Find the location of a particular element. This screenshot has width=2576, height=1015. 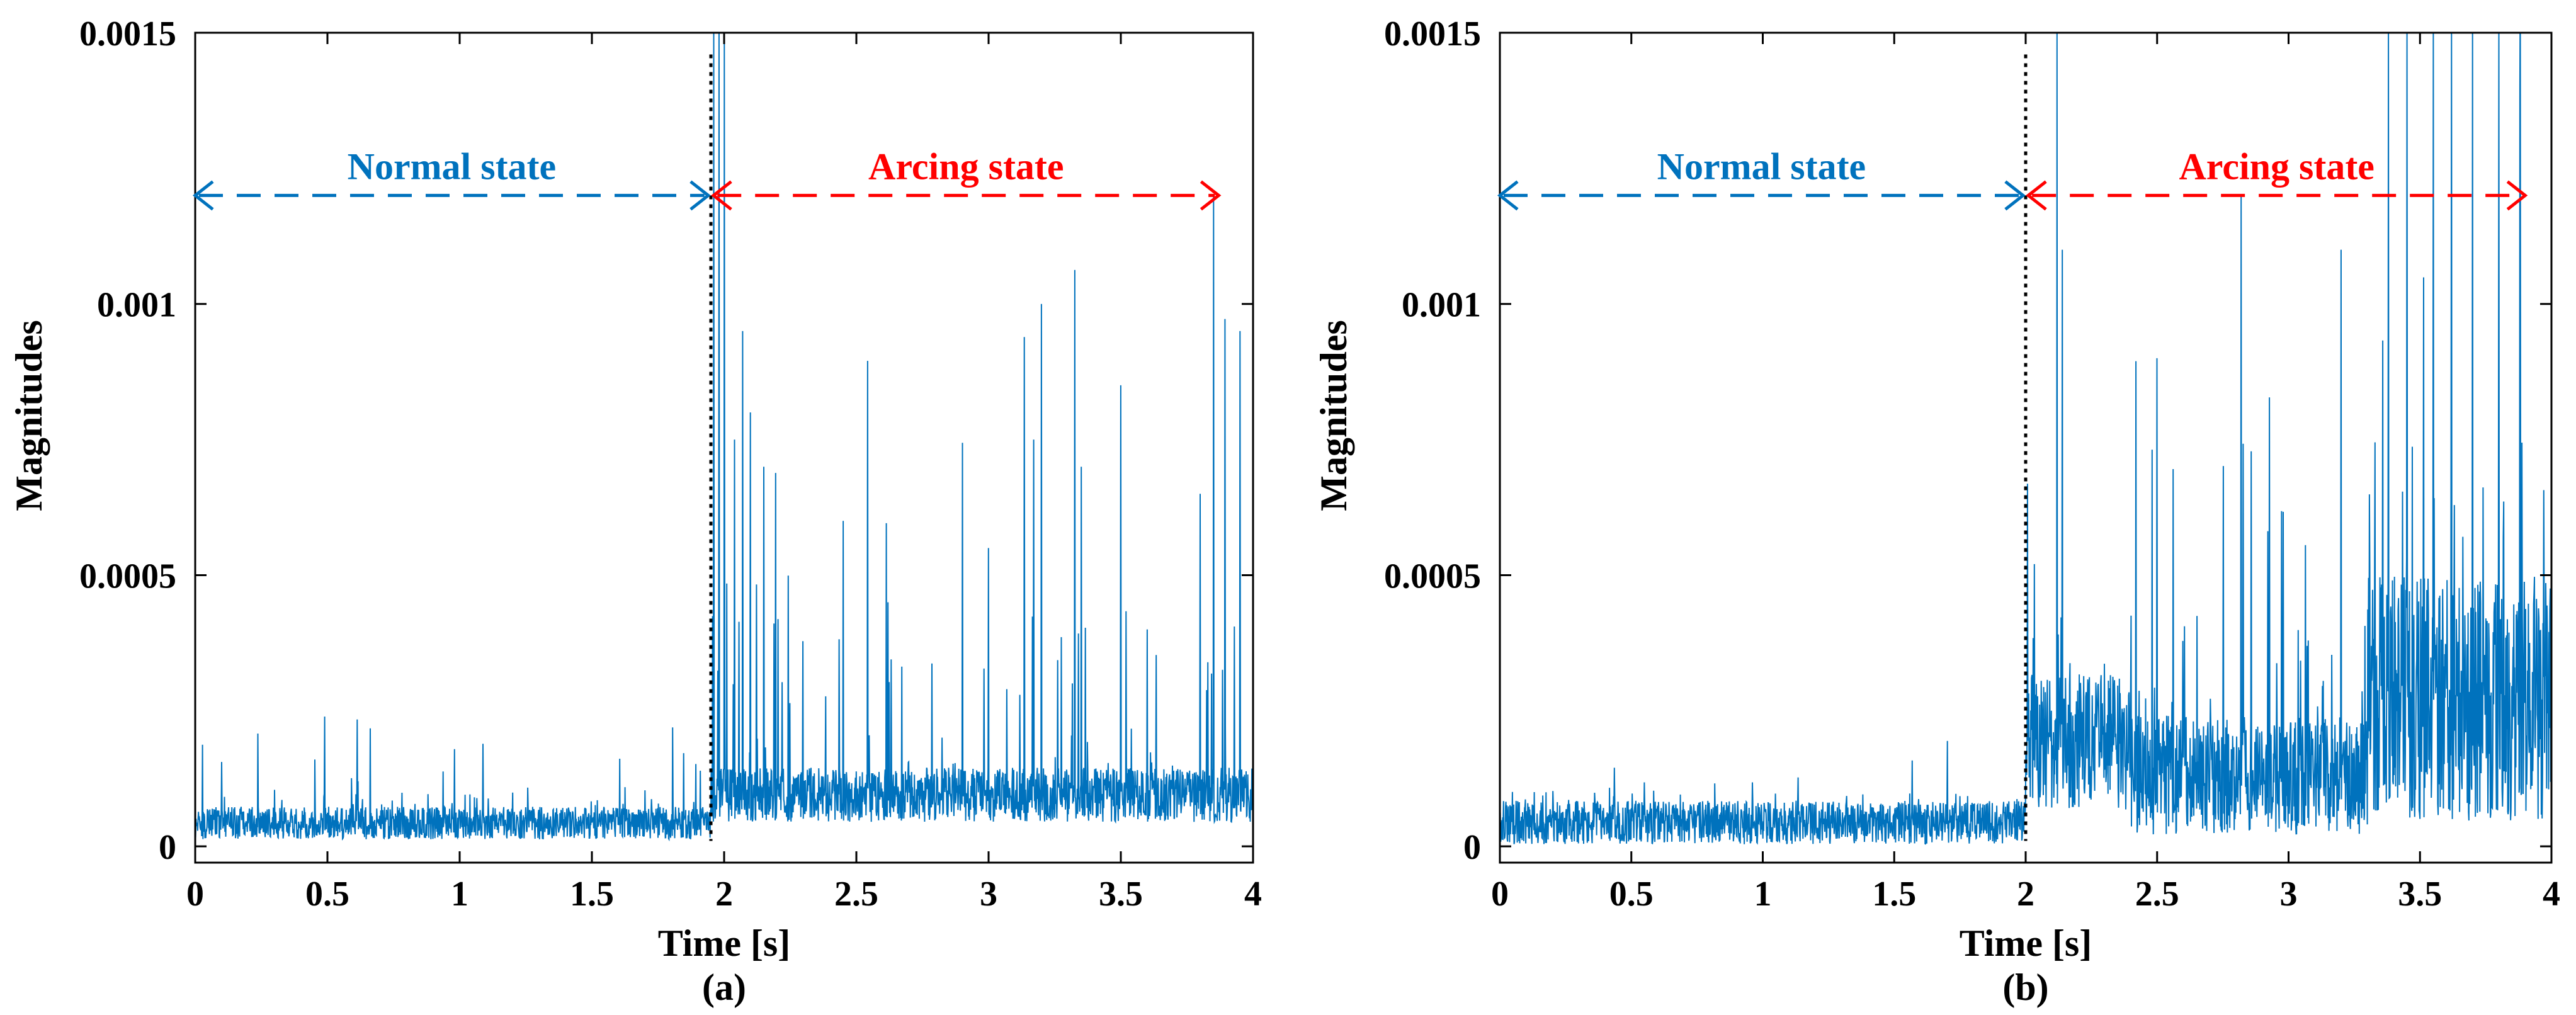

panel-b-label: (b) is located at coordinates (2025, 987).